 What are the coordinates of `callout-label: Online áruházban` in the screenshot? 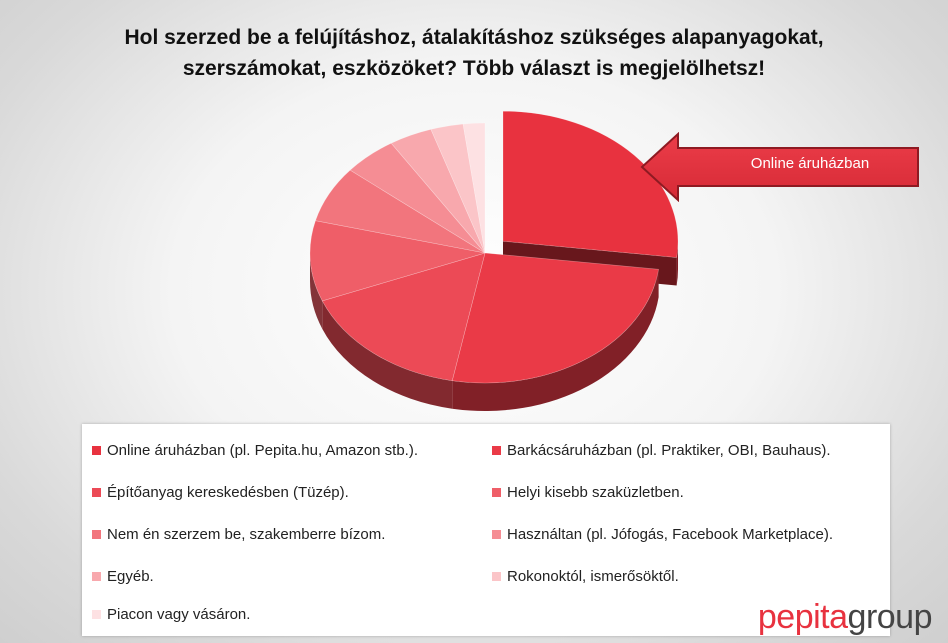 It's located at (810, 163).